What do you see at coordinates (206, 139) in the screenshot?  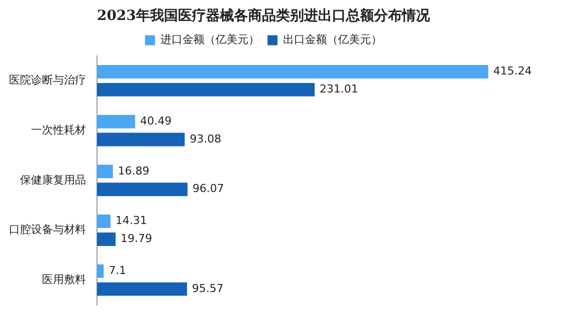 I see `data-label: 93.08` at bounding box center [206, 139].